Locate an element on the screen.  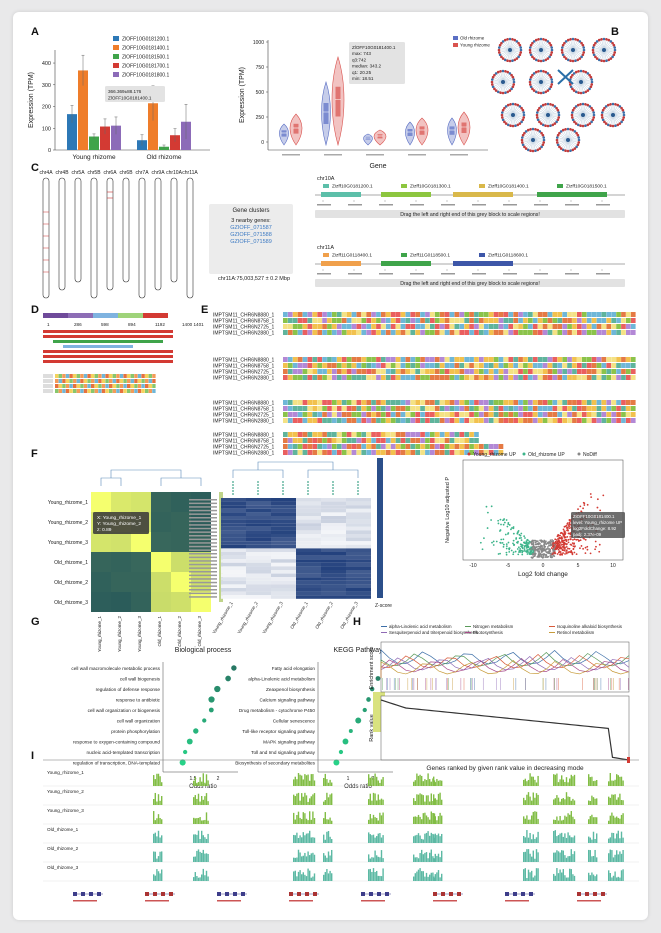
violin-box is located at coordinates (284, 133).